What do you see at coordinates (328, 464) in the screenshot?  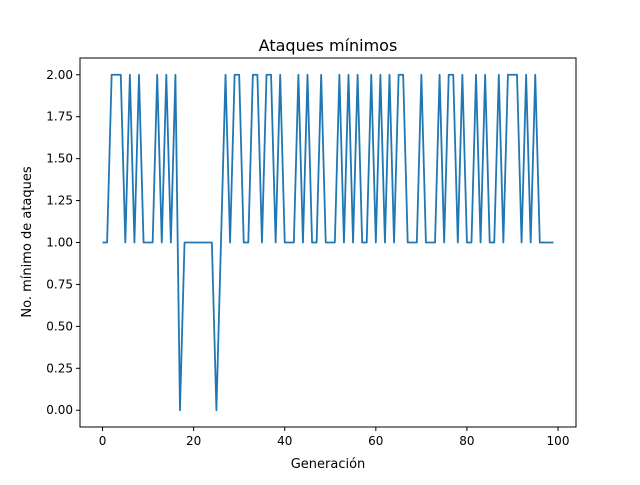 I see `x-axis-label: Generación` at bounding box center [328, 464].